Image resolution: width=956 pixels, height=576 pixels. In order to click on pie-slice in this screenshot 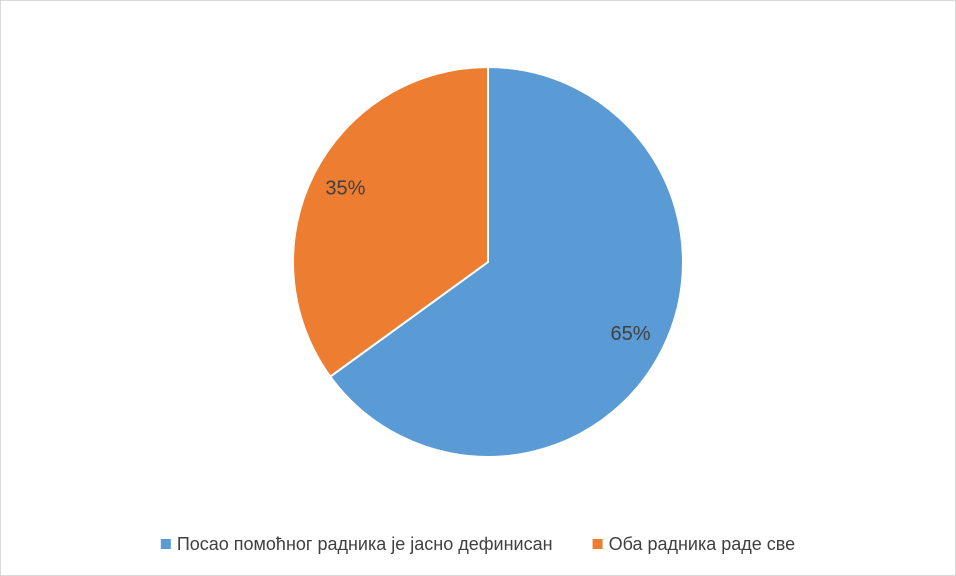, I will do `click(390, 222)`.